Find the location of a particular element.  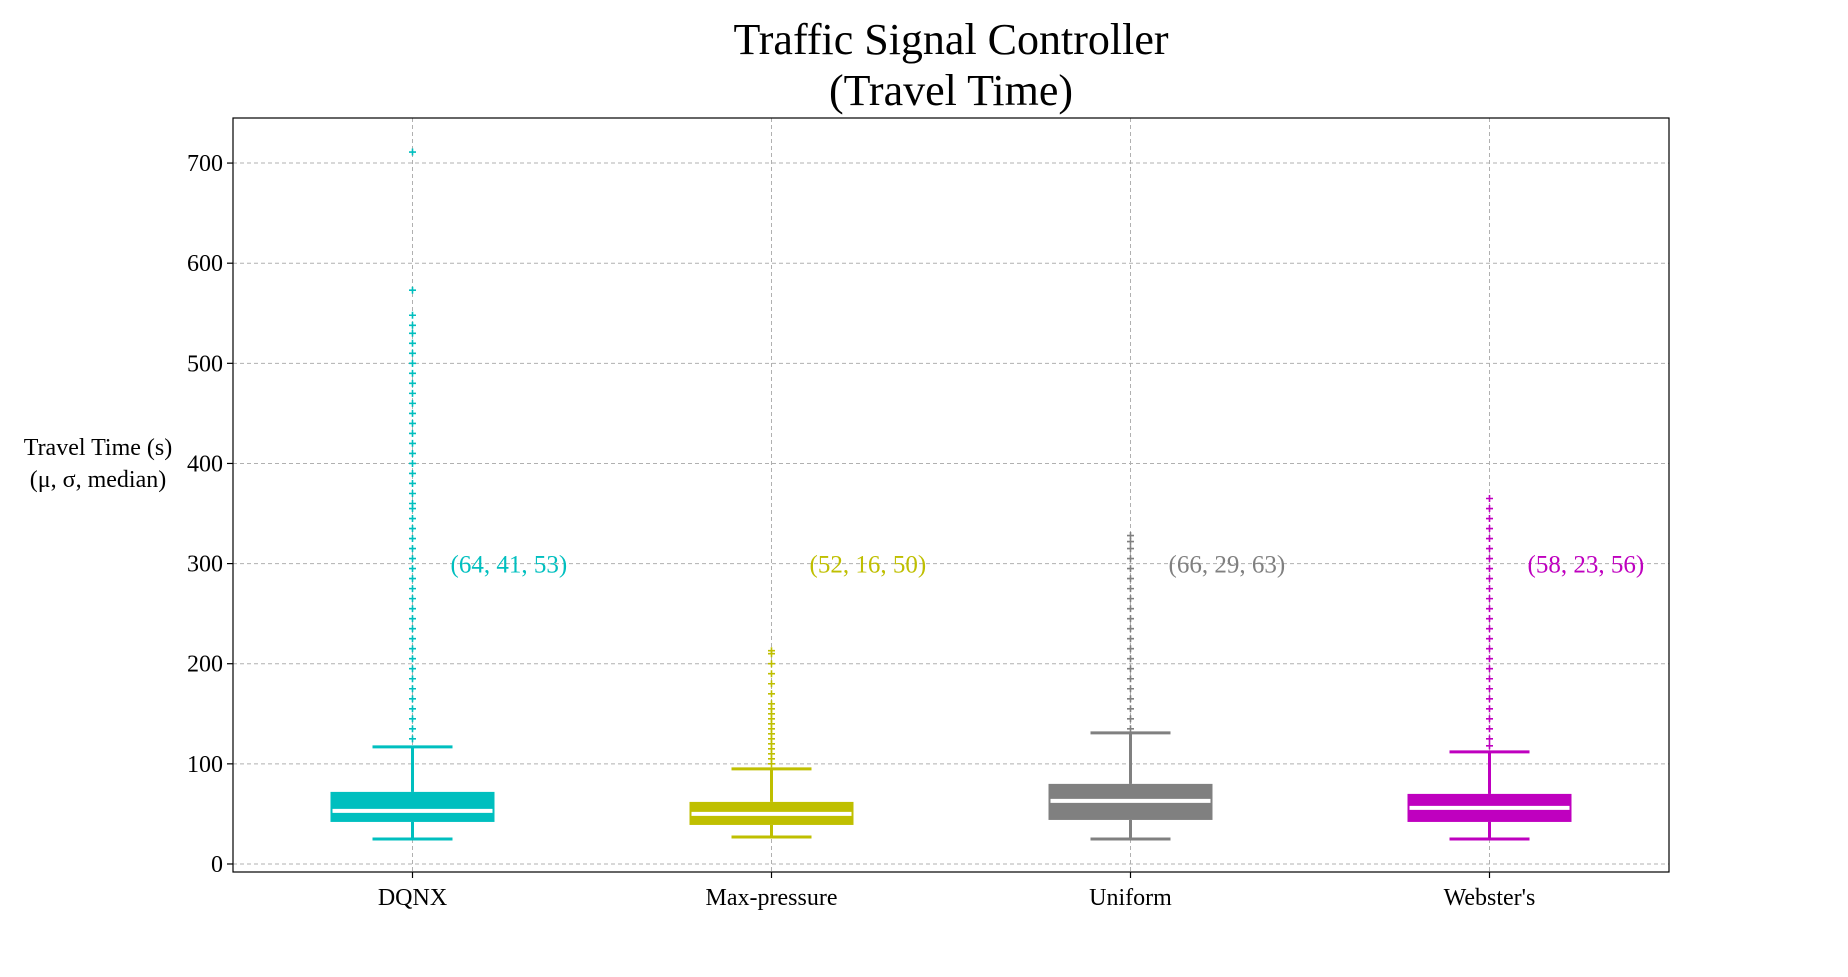

stats-annotation: (58, 23, 56) is located at coordinates (1586, 565).